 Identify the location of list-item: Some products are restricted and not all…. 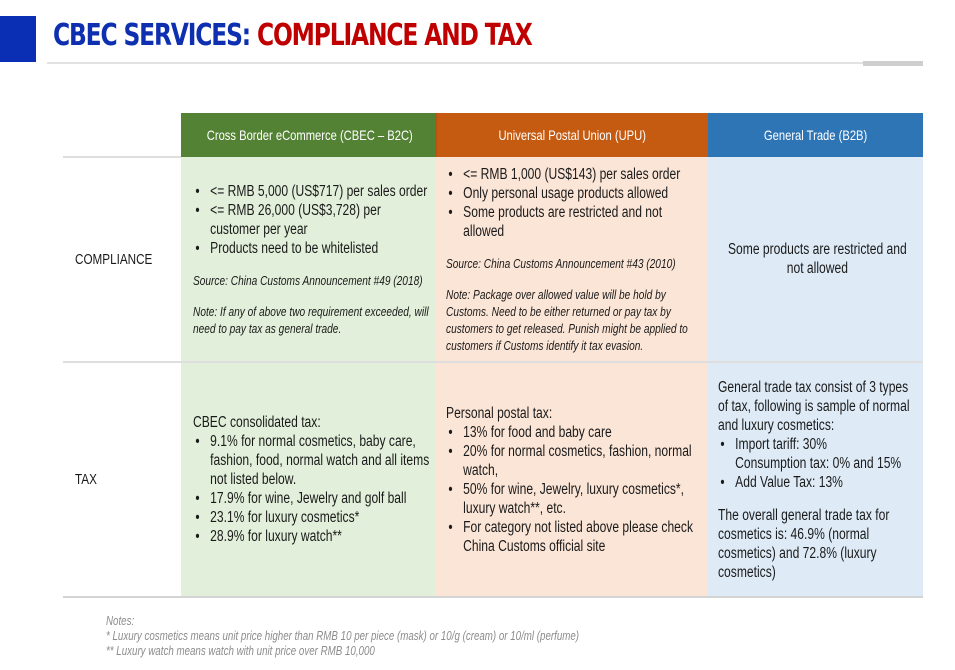
(574, 222).